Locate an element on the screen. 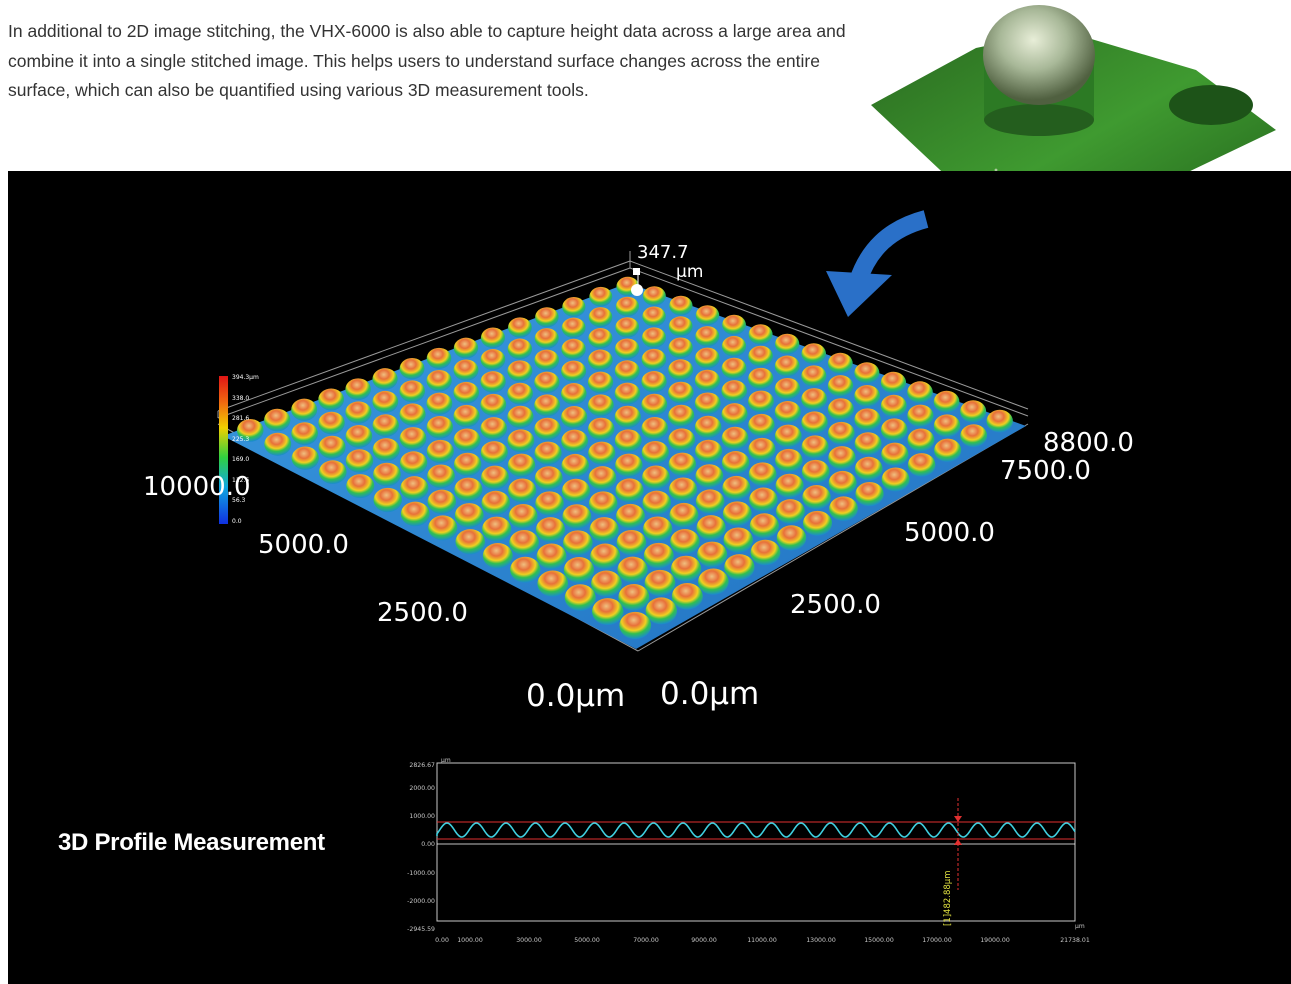 The height and width of the screenshot is (984, 1291). color-legend-tick: 169.0 is located at coordinates (241, 459).